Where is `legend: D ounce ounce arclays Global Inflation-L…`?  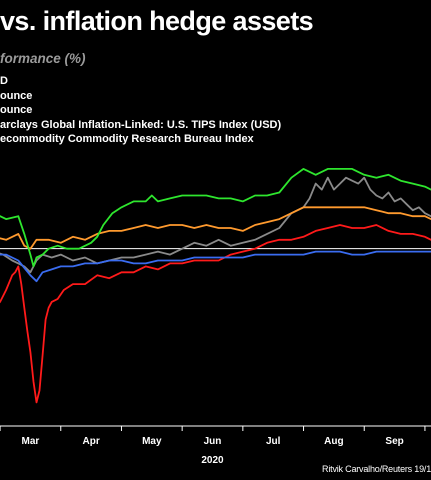
legend: D ounce ounce arclays Global Inflation-L… is located at coordinates (140, 110).